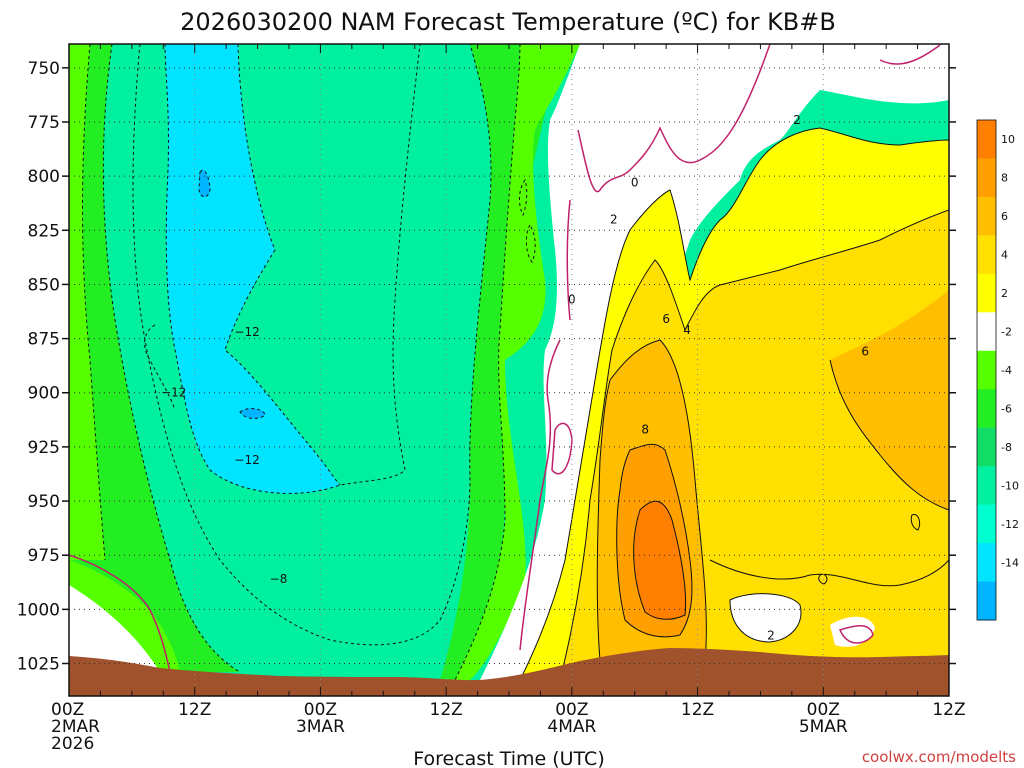 This screenshot has width=1024, height=768. I want to click on x-tick-label: 2026, so click(72, 744).